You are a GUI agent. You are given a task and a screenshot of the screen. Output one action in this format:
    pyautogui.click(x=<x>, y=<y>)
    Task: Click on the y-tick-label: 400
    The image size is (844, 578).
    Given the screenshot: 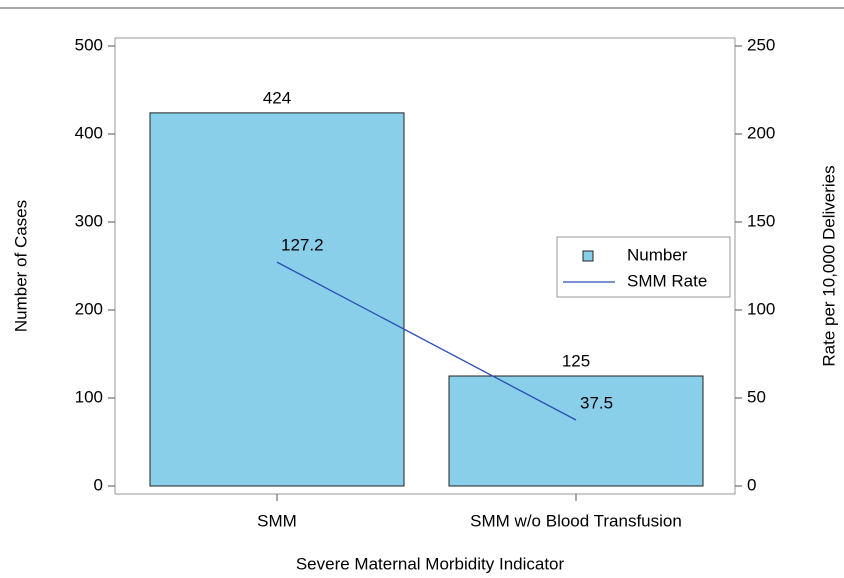 What is the action you would take?
    pyautogui.click(x=89, y=132)
    